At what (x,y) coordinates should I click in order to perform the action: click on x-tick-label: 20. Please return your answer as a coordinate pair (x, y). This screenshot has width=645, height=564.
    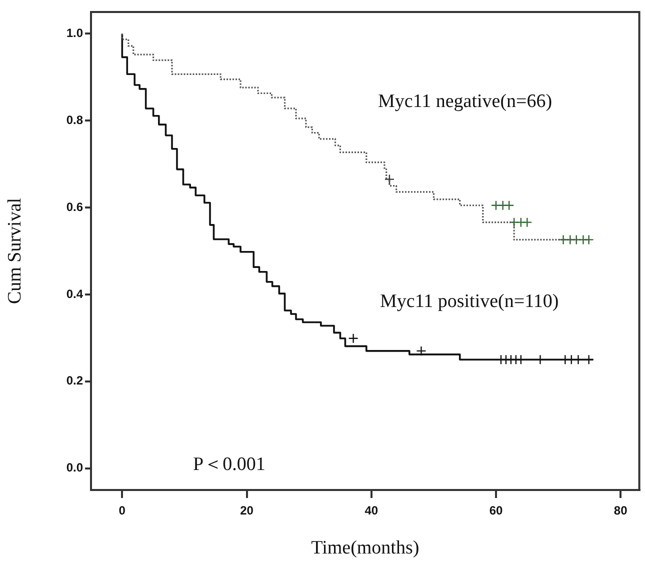
    Looking at the image, I should click on (247, 511).